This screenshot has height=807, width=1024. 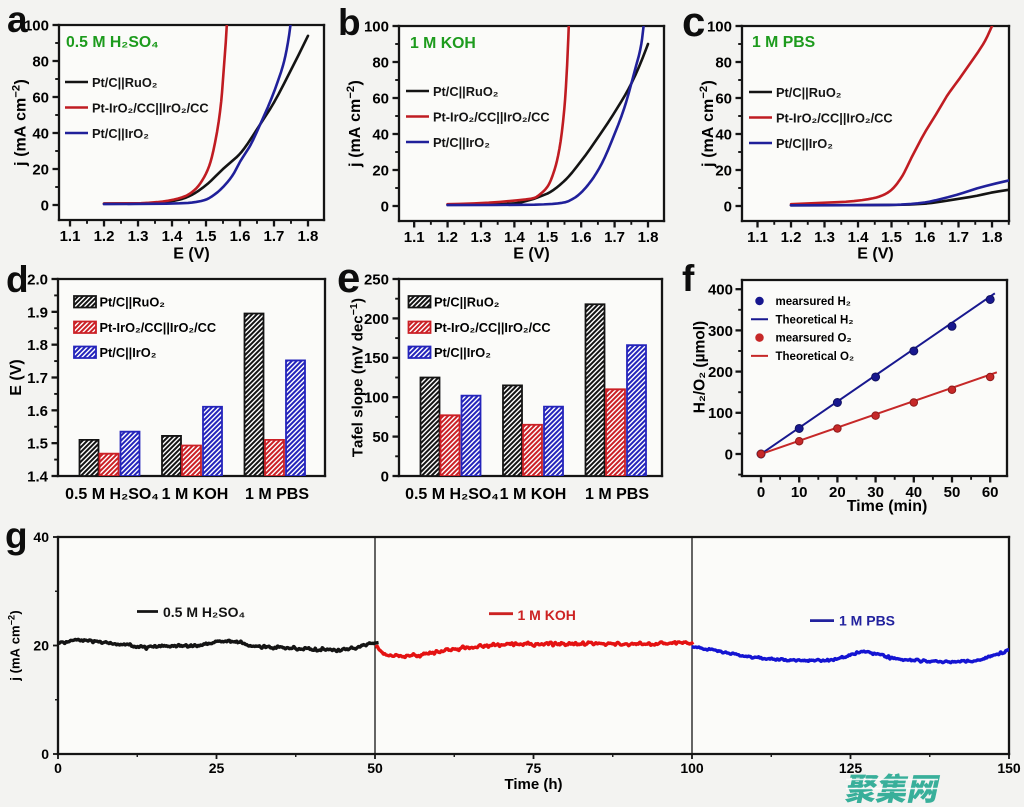 I want to click on svg-text: e, so click(x=348, y=277).